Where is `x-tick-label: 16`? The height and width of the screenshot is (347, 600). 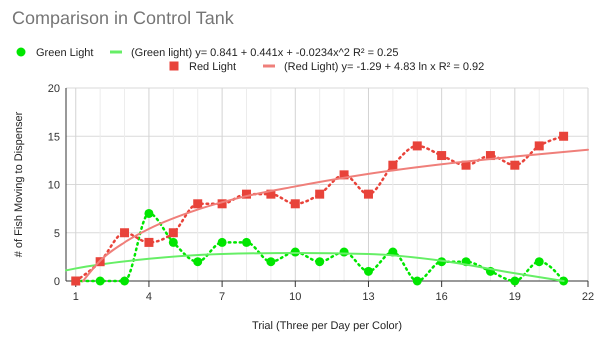
x-tick-label: 16 is located at coordinates (442, 297).